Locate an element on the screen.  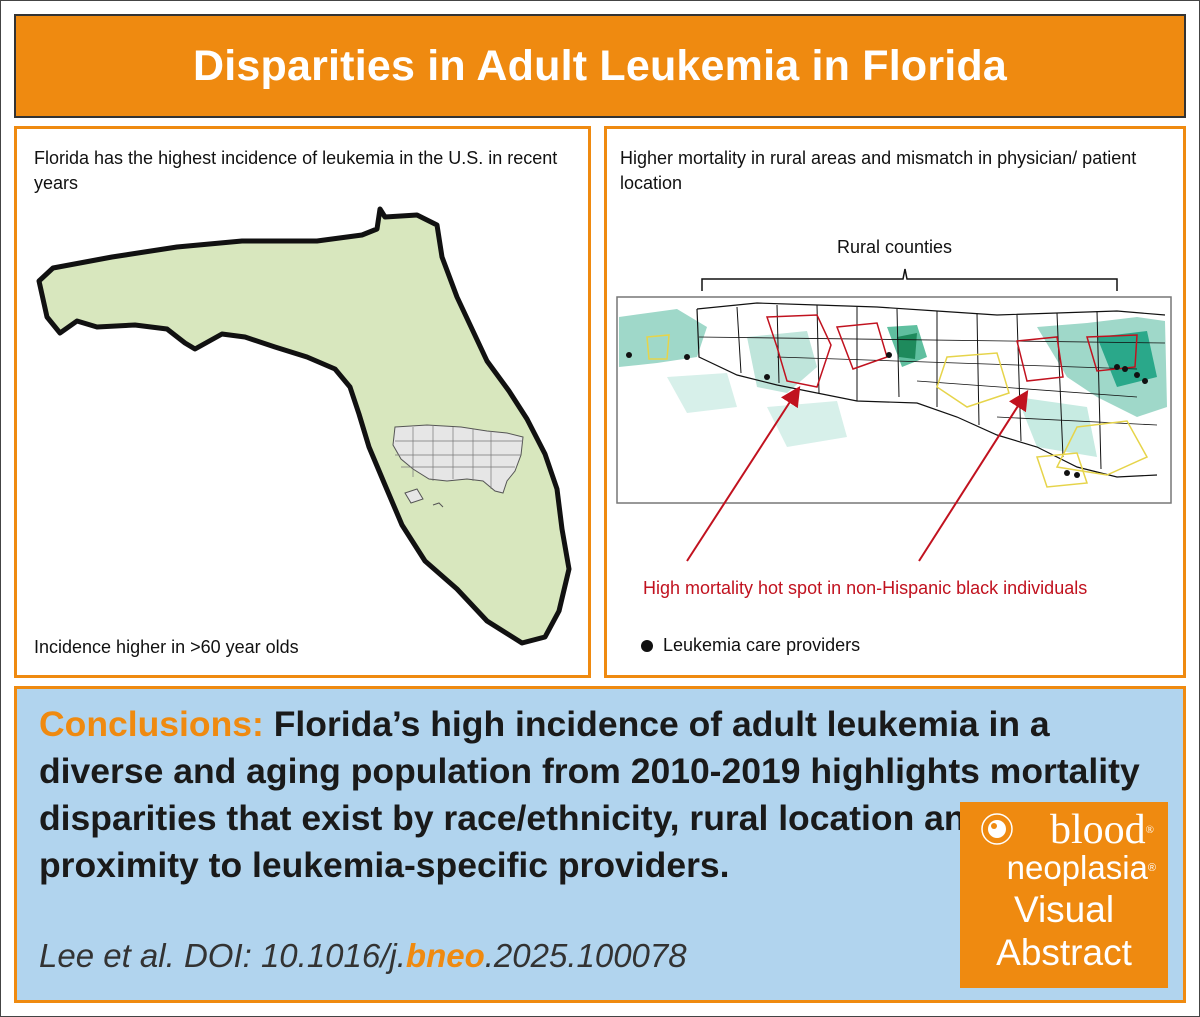
logo-line1: blood® is located at coordinates (1101, 830).